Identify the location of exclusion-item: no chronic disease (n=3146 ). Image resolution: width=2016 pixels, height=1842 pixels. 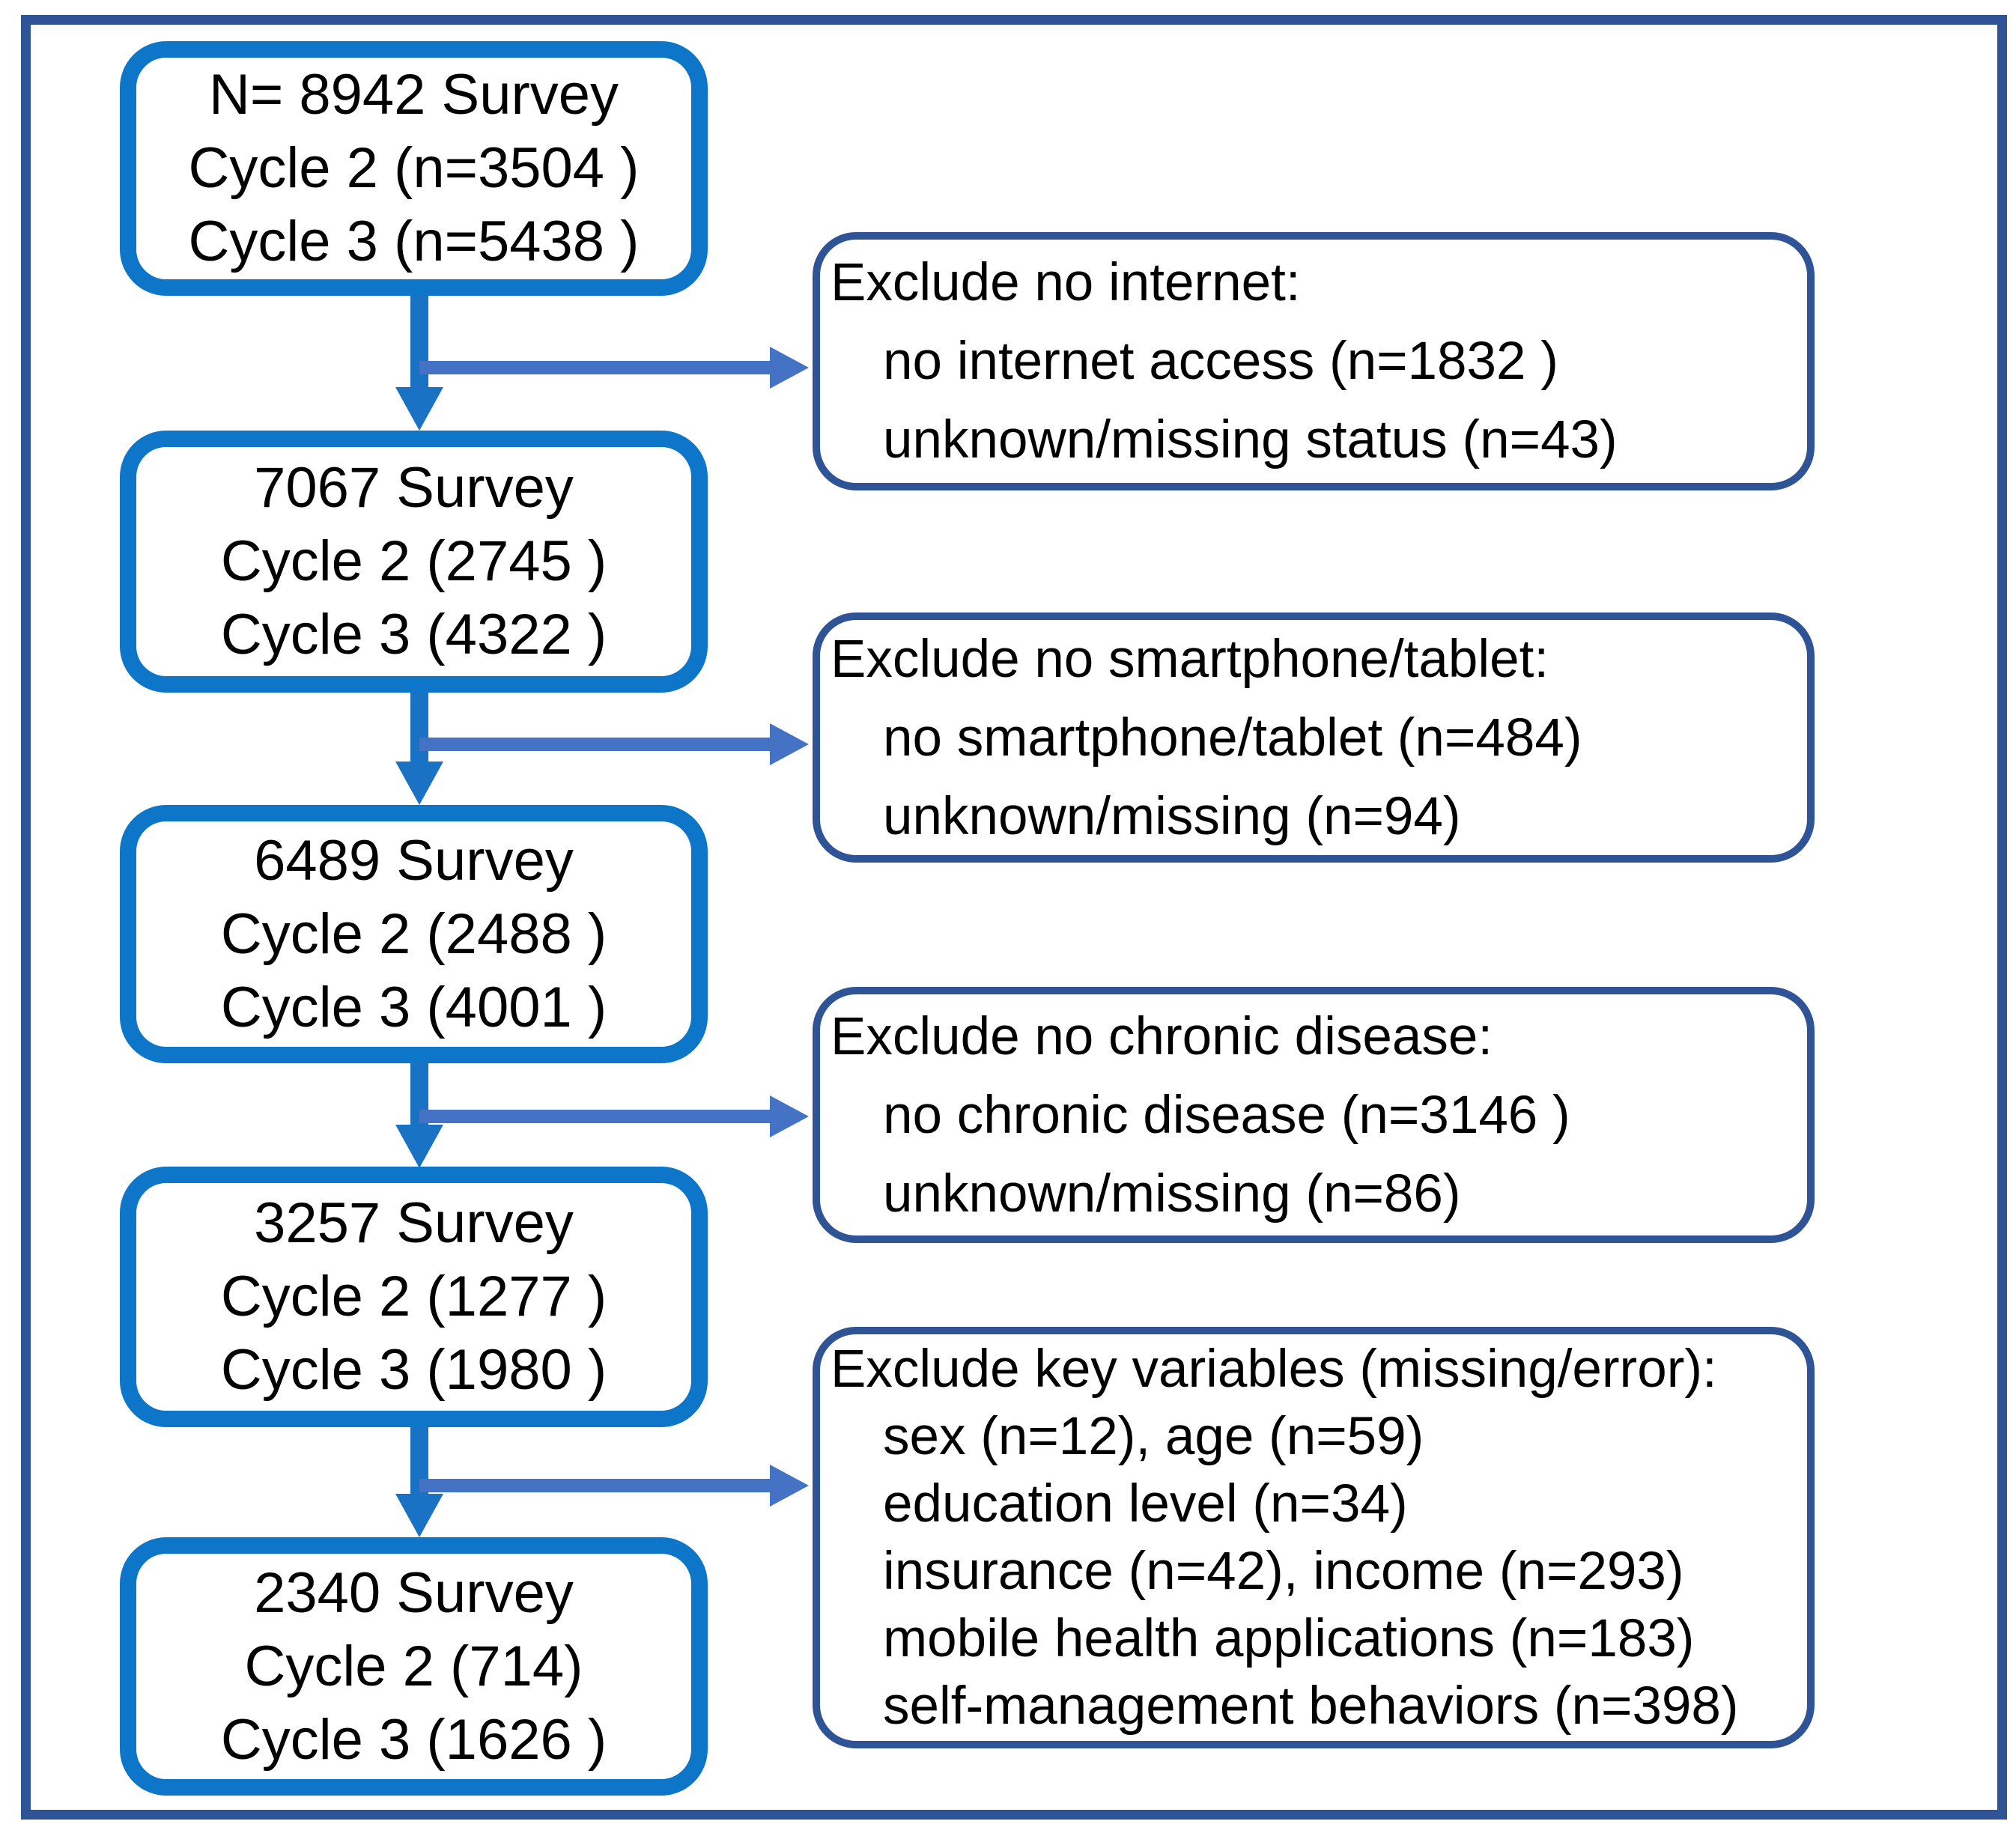
(1226, 1115).